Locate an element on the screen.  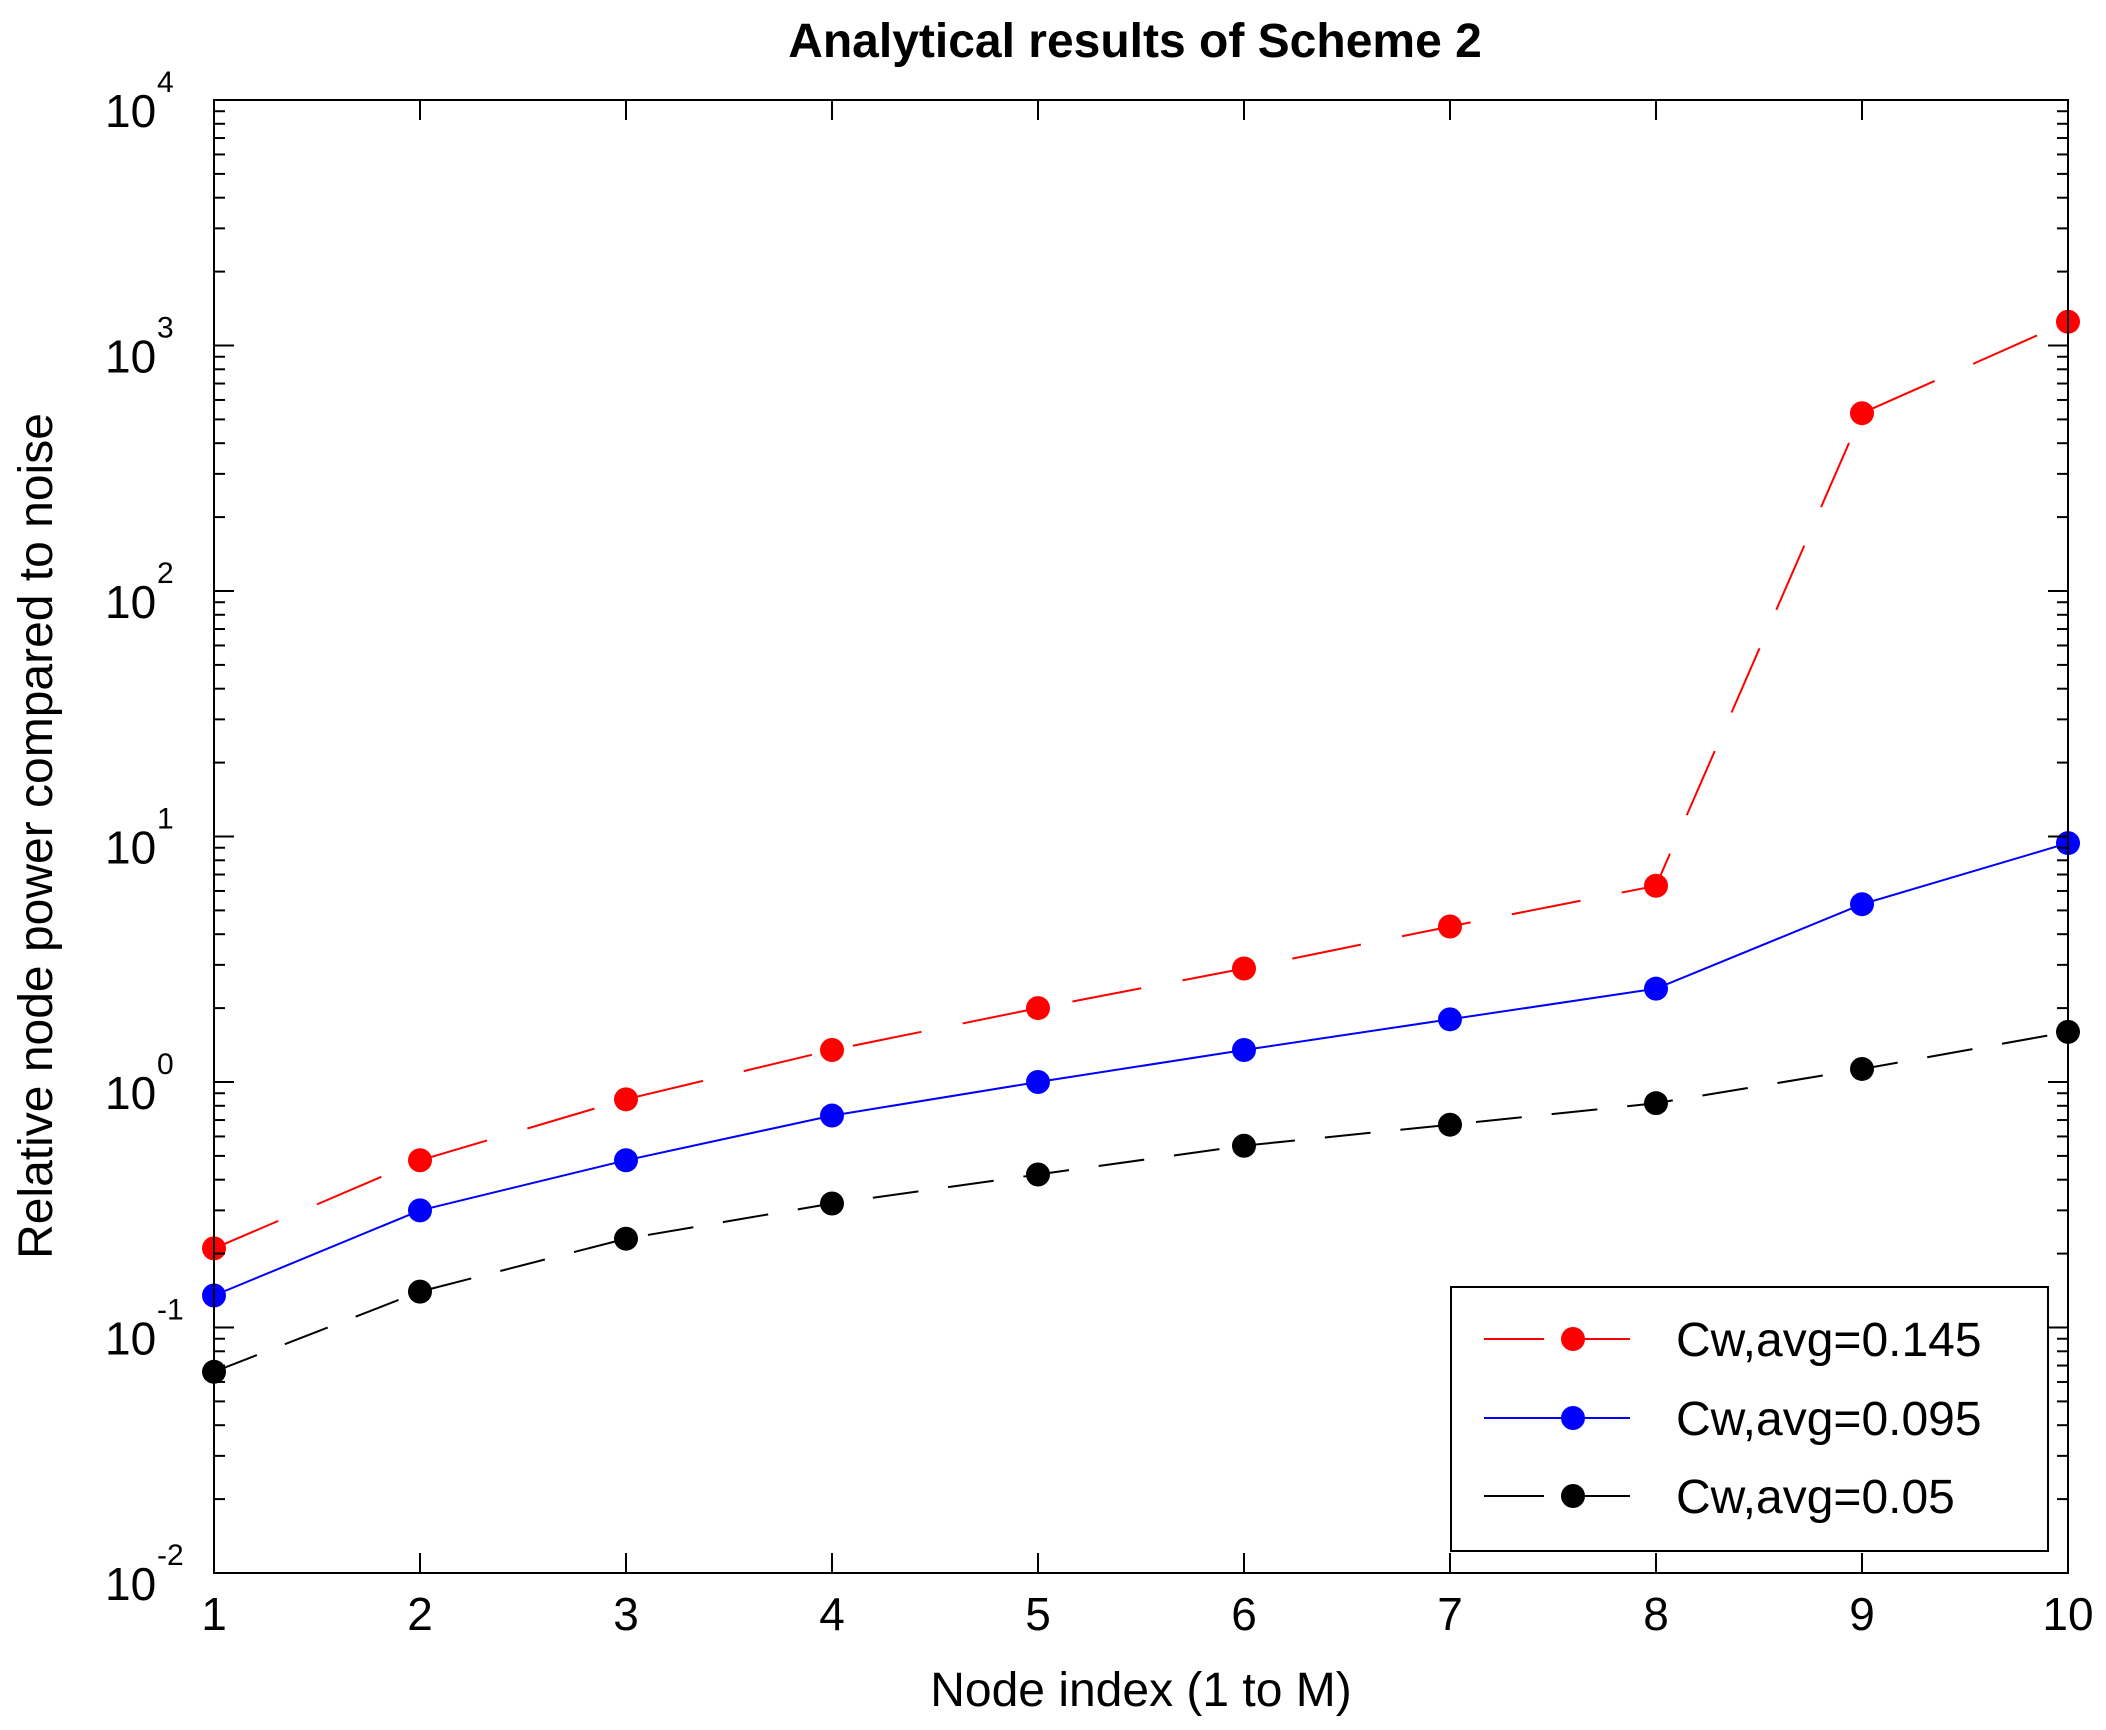
y-tick-label: 10⁴ is located at coordinates (139, 101).